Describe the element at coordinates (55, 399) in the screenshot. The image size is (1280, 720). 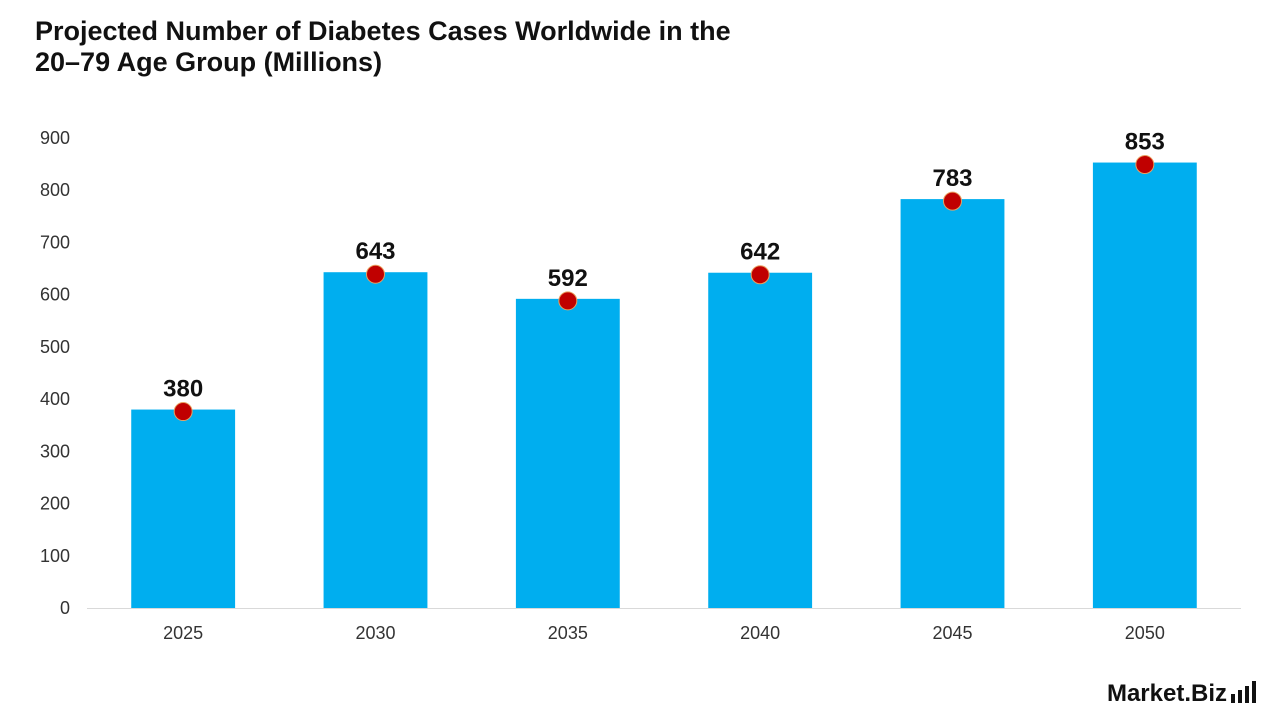
I see `y-tick-label: 400` at that location.